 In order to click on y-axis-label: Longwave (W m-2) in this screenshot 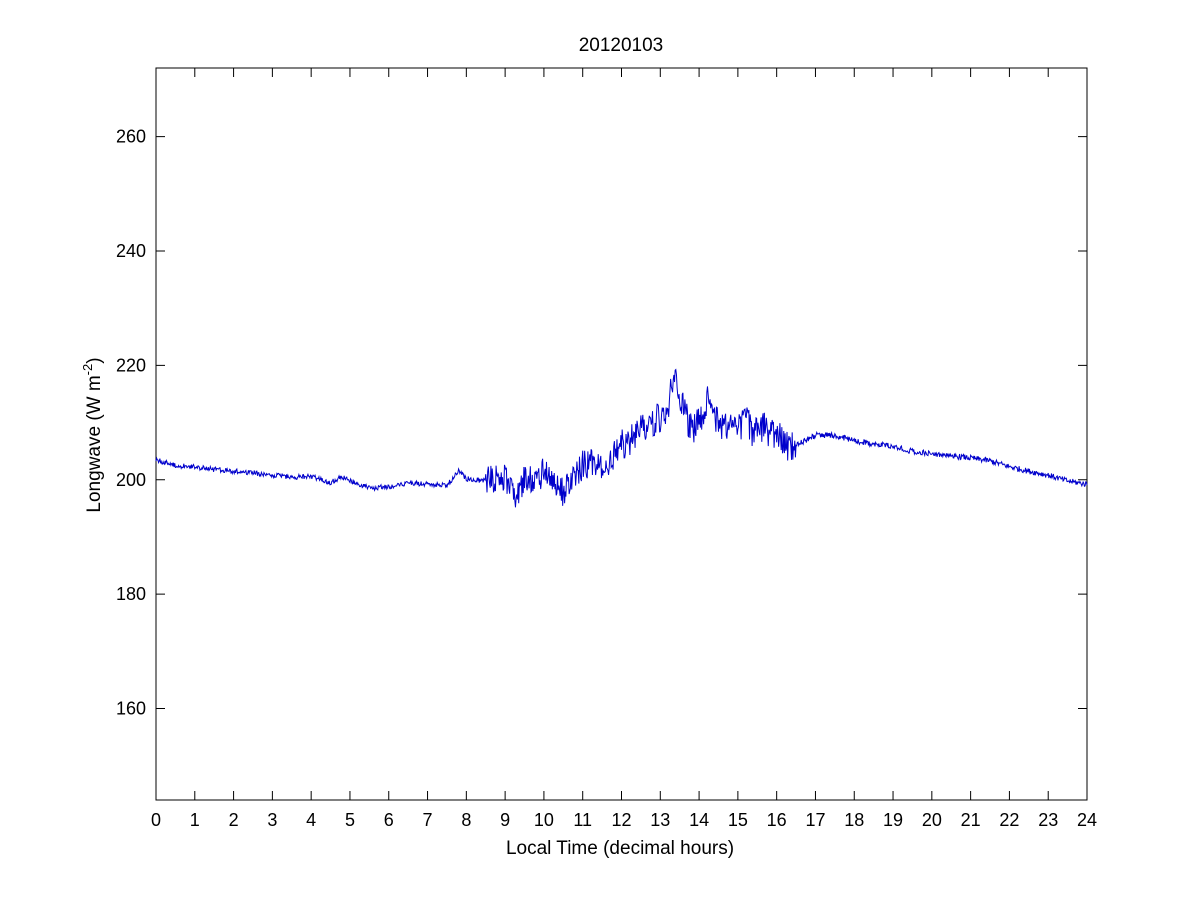, I will do `click(92, 434)`.